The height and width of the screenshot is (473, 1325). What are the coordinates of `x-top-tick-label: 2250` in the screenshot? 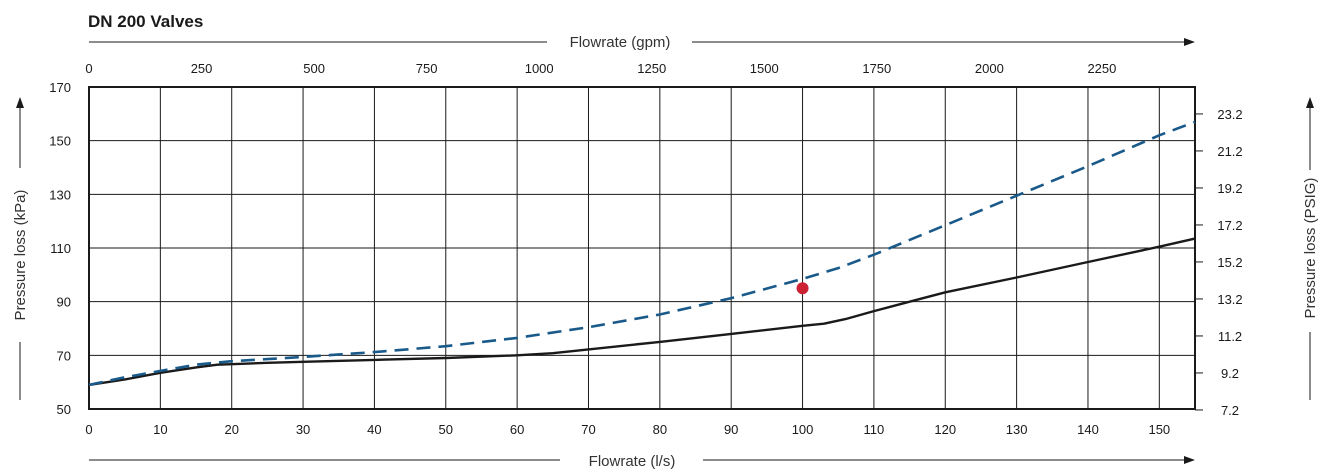 It's located at (1101, 68).